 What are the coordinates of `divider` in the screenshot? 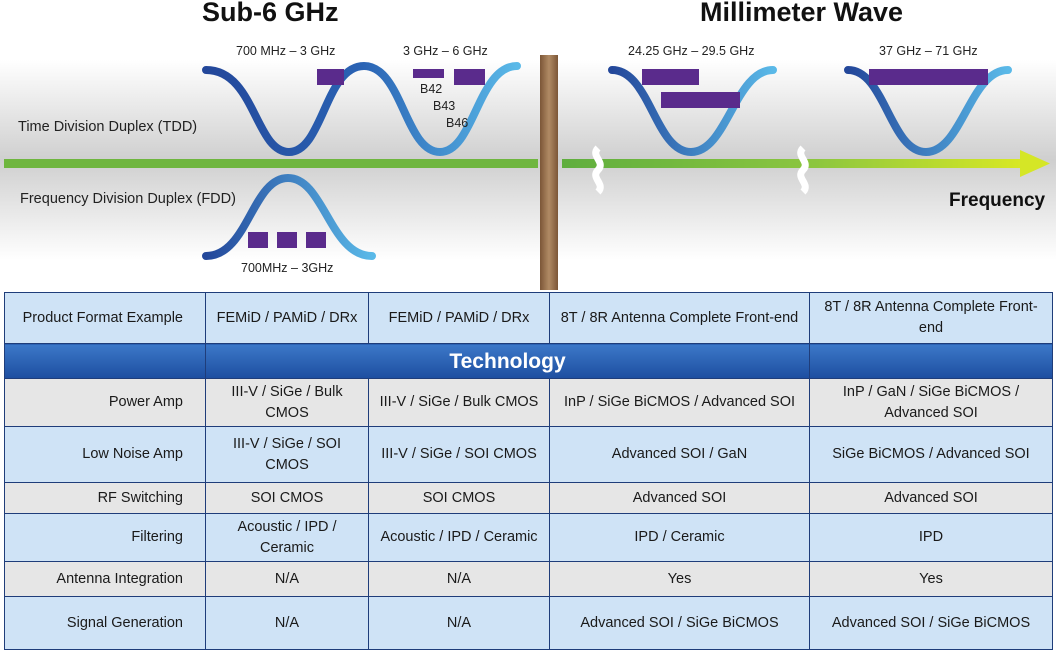 It's located at (549, 172).